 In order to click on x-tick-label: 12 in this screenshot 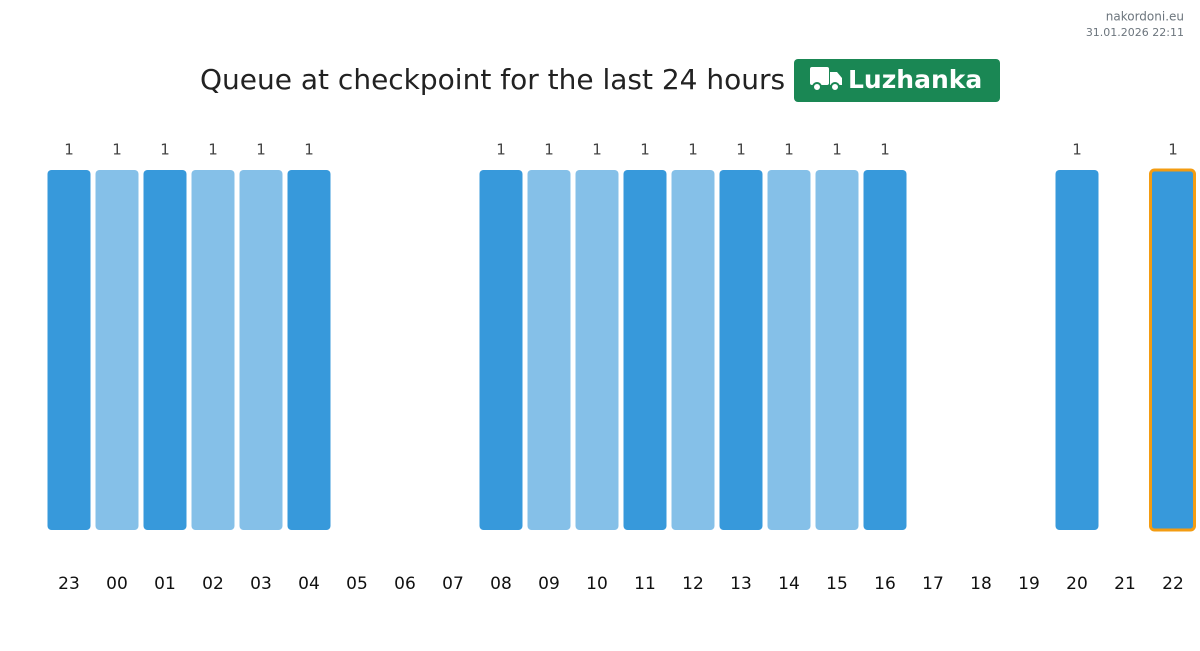, I will do `click(693, 584)`.